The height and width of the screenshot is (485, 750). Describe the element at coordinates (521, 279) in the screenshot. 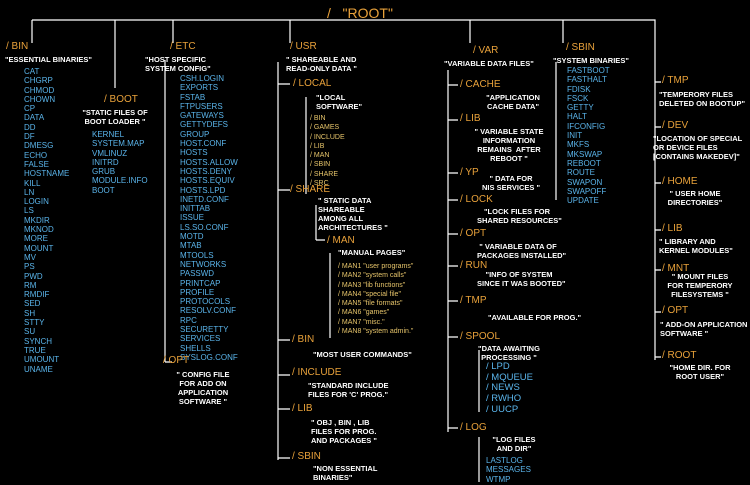

I see `var-run-description: "INFO OF SYSTEM SINCE IT WAS BOOTED"` at that location.